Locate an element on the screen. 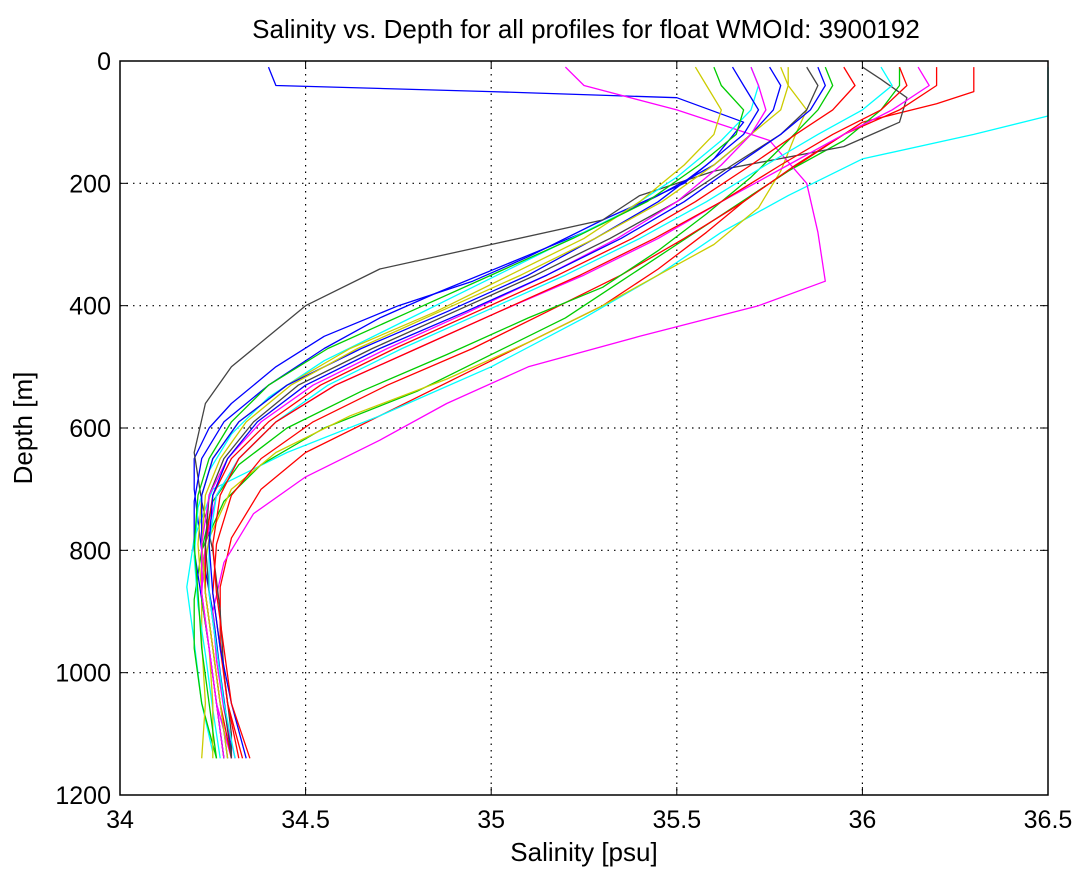 The width and height of the screenshot is (1083, 871). y-tick-label: 800 is located at coordinates (90, 551).